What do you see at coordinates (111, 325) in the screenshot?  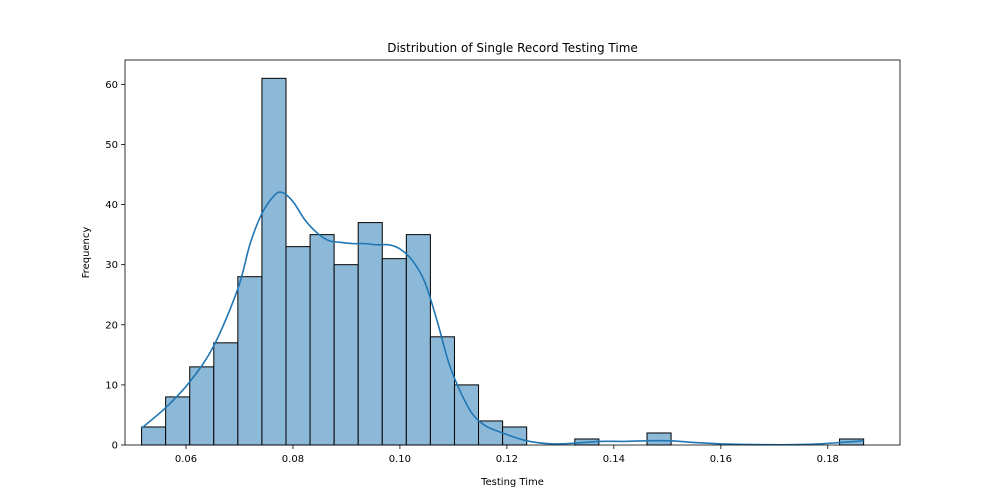 I see `y-tick-label: 20` at bounding box center [111, 325].